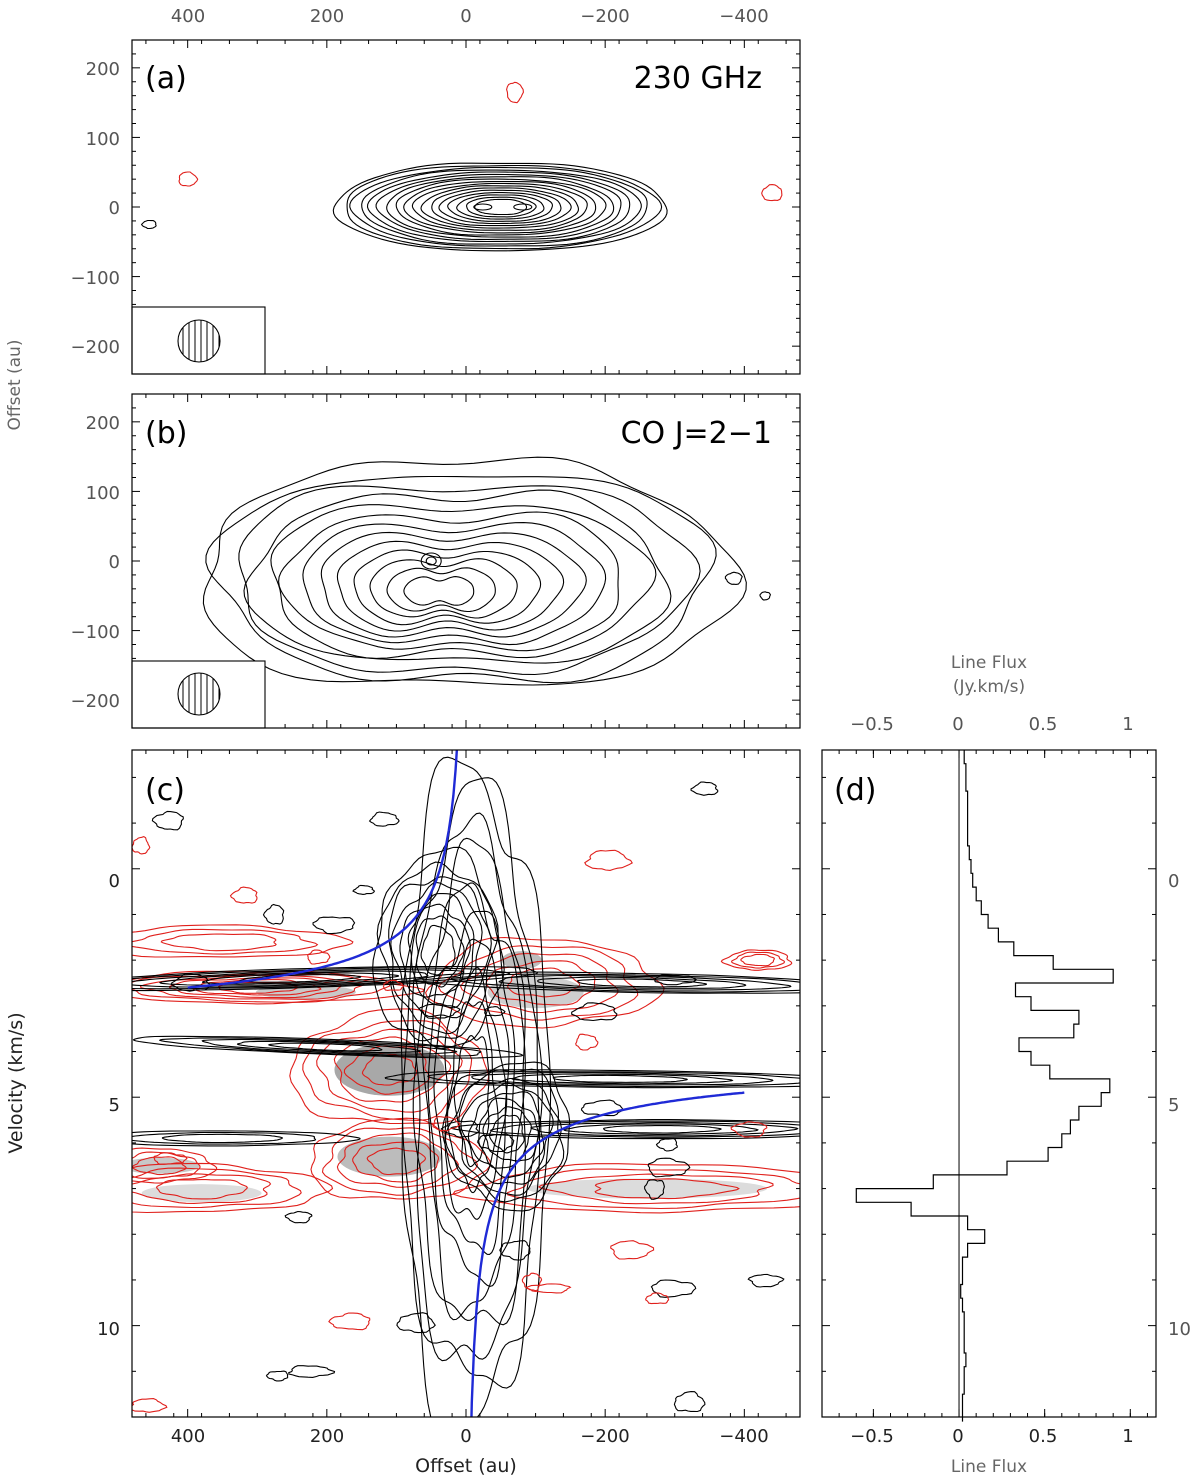 The height and width of the screenshot is (1484, 1200). Describe the element at coordinates (604, 16) in the screenshot. I see `top-tick-label: −200` at that location.